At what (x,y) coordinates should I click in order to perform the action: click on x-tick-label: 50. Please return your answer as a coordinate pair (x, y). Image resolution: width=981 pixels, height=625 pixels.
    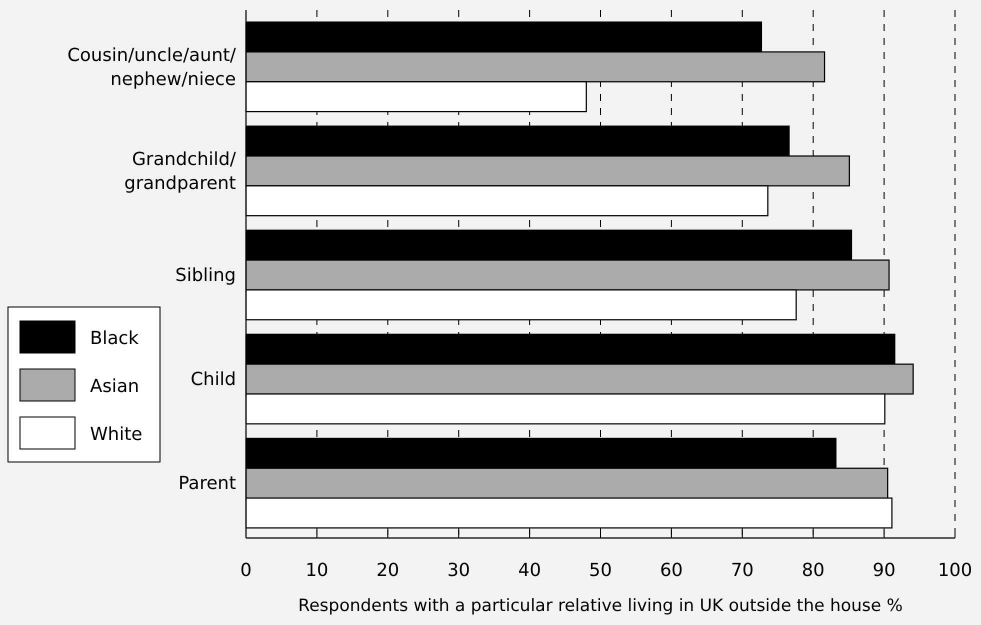
    Looking at the image, I should click on (600, 570).